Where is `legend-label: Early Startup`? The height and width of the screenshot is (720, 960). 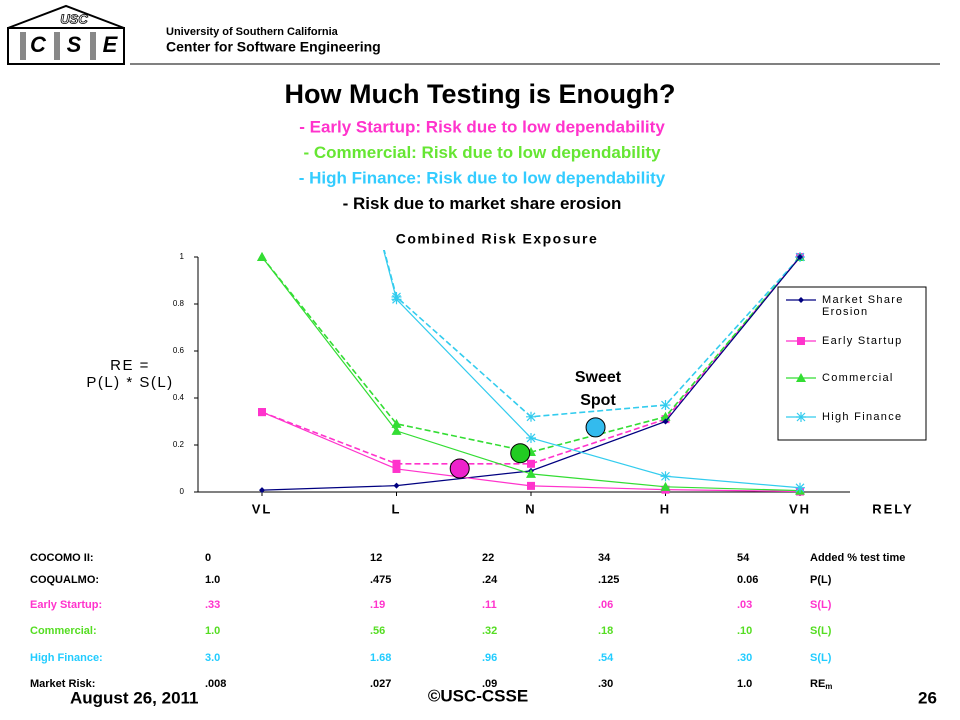
legend-label: Early Startup is located at coordinates (862, 341).